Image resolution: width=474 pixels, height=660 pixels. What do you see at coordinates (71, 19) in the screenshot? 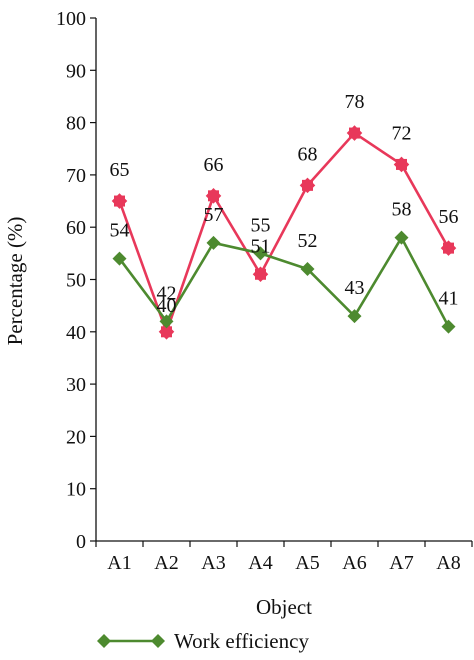
I see `y-tick-label: 100` at bounding box center [71, 19].